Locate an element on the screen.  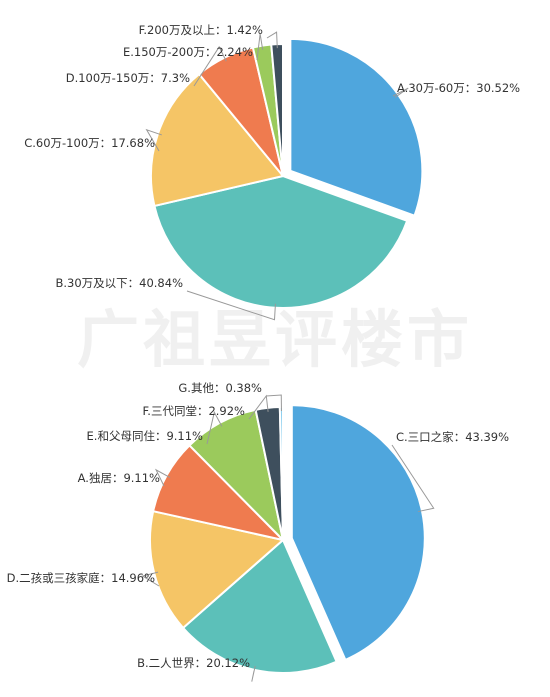
value-label: 1.42% is located at coordinates (244, 30).